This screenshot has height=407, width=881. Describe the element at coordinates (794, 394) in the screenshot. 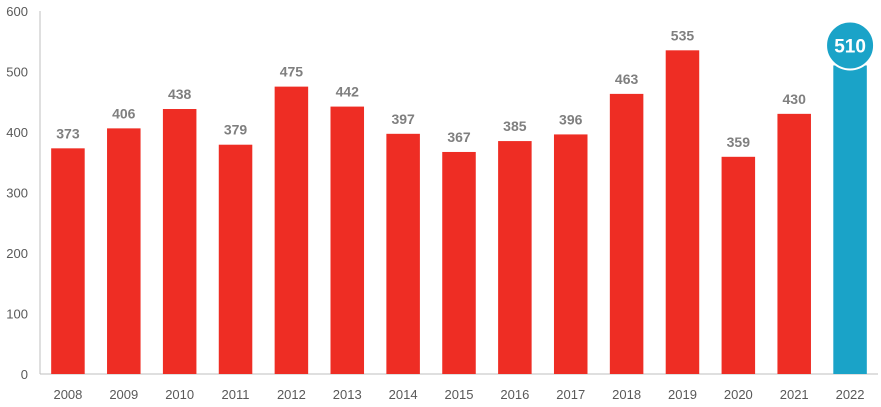

I see `x-tick-label-2021: 2021` at that location.